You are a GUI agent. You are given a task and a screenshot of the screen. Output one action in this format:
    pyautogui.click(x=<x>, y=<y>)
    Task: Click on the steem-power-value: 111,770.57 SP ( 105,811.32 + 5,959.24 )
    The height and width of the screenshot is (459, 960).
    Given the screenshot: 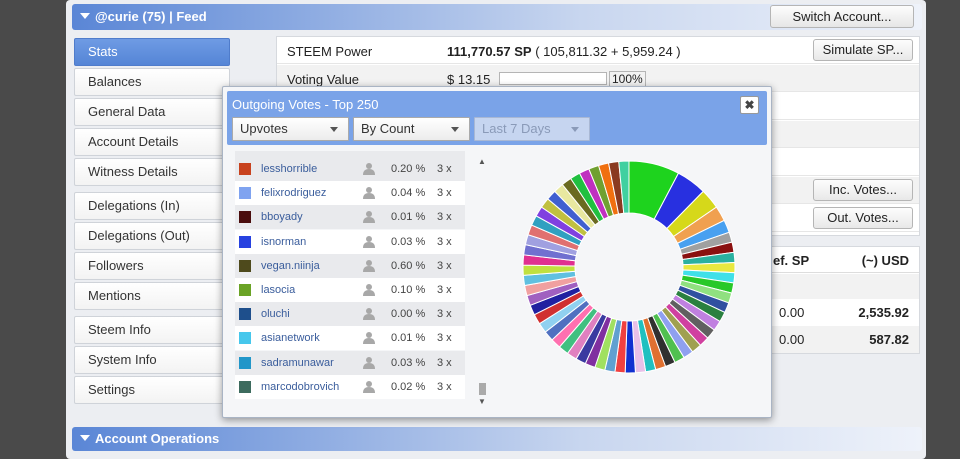 What is the action you would take?
    pyautogui.click(x=564, y=51)
    